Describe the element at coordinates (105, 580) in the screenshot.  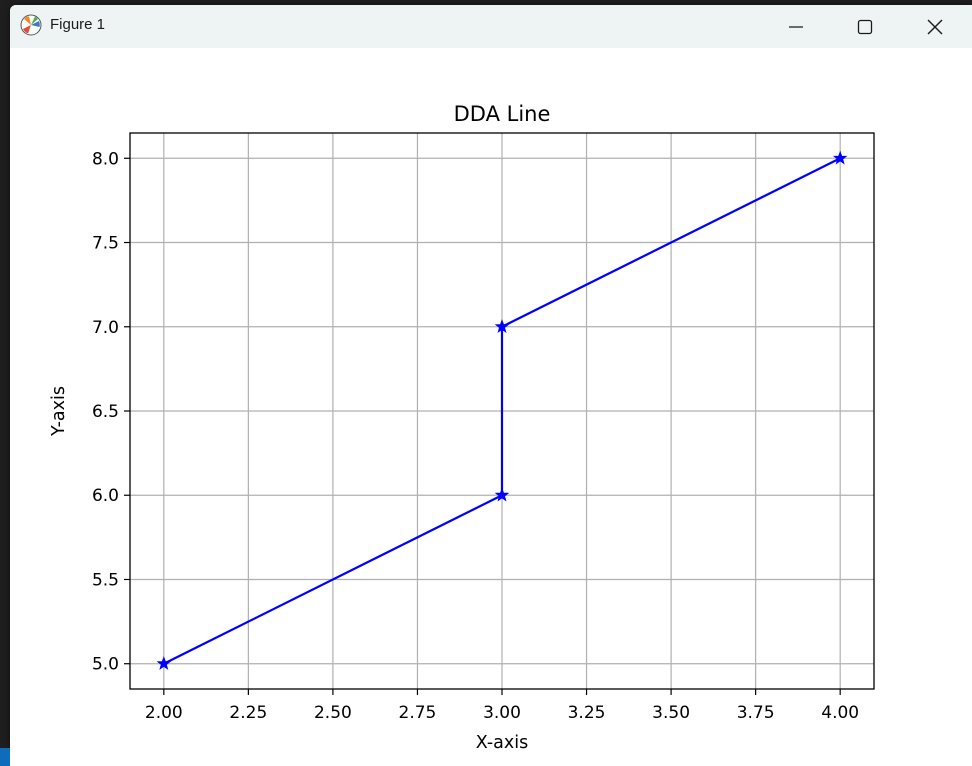
I see `y-tick-label: 5.5` at that location.